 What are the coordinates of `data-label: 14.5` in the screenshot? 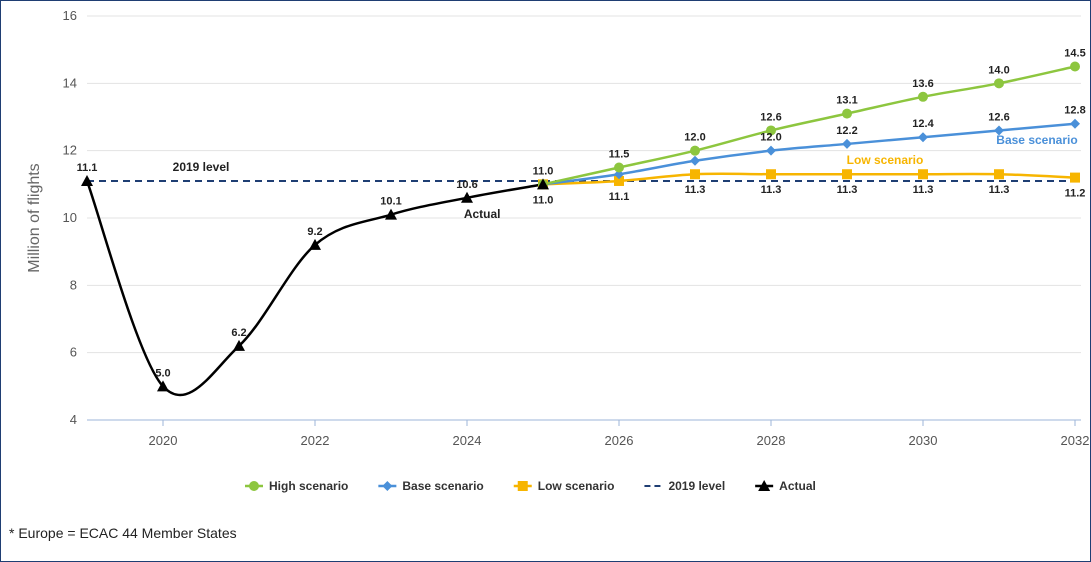 It's located at (1074, 54).